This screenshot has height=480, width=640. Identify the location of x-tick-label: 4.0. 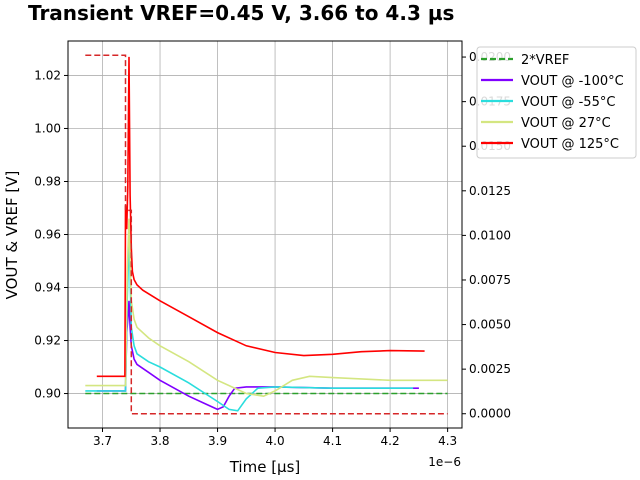
(275, 441).